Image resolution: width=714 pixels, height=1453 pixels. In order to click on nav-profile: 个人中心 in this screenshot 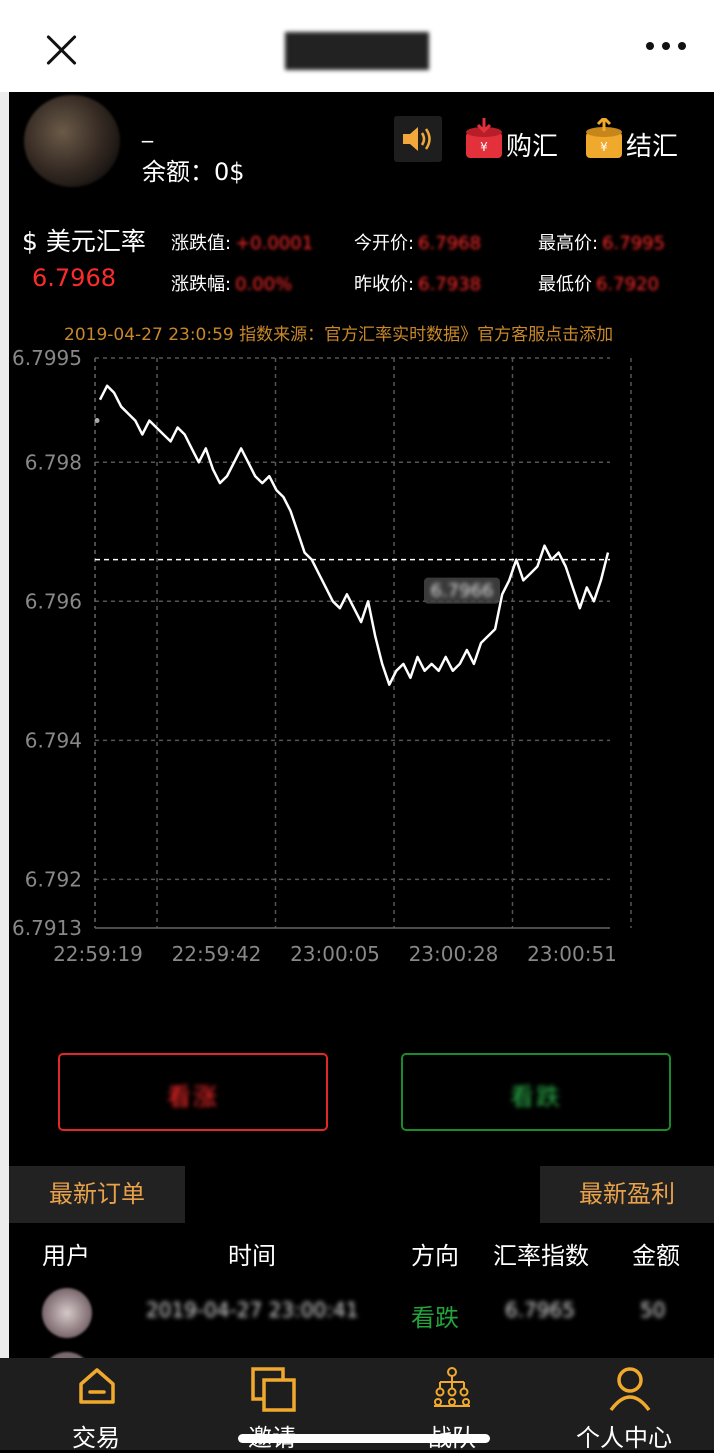, I will do `click(635, 1405)`.